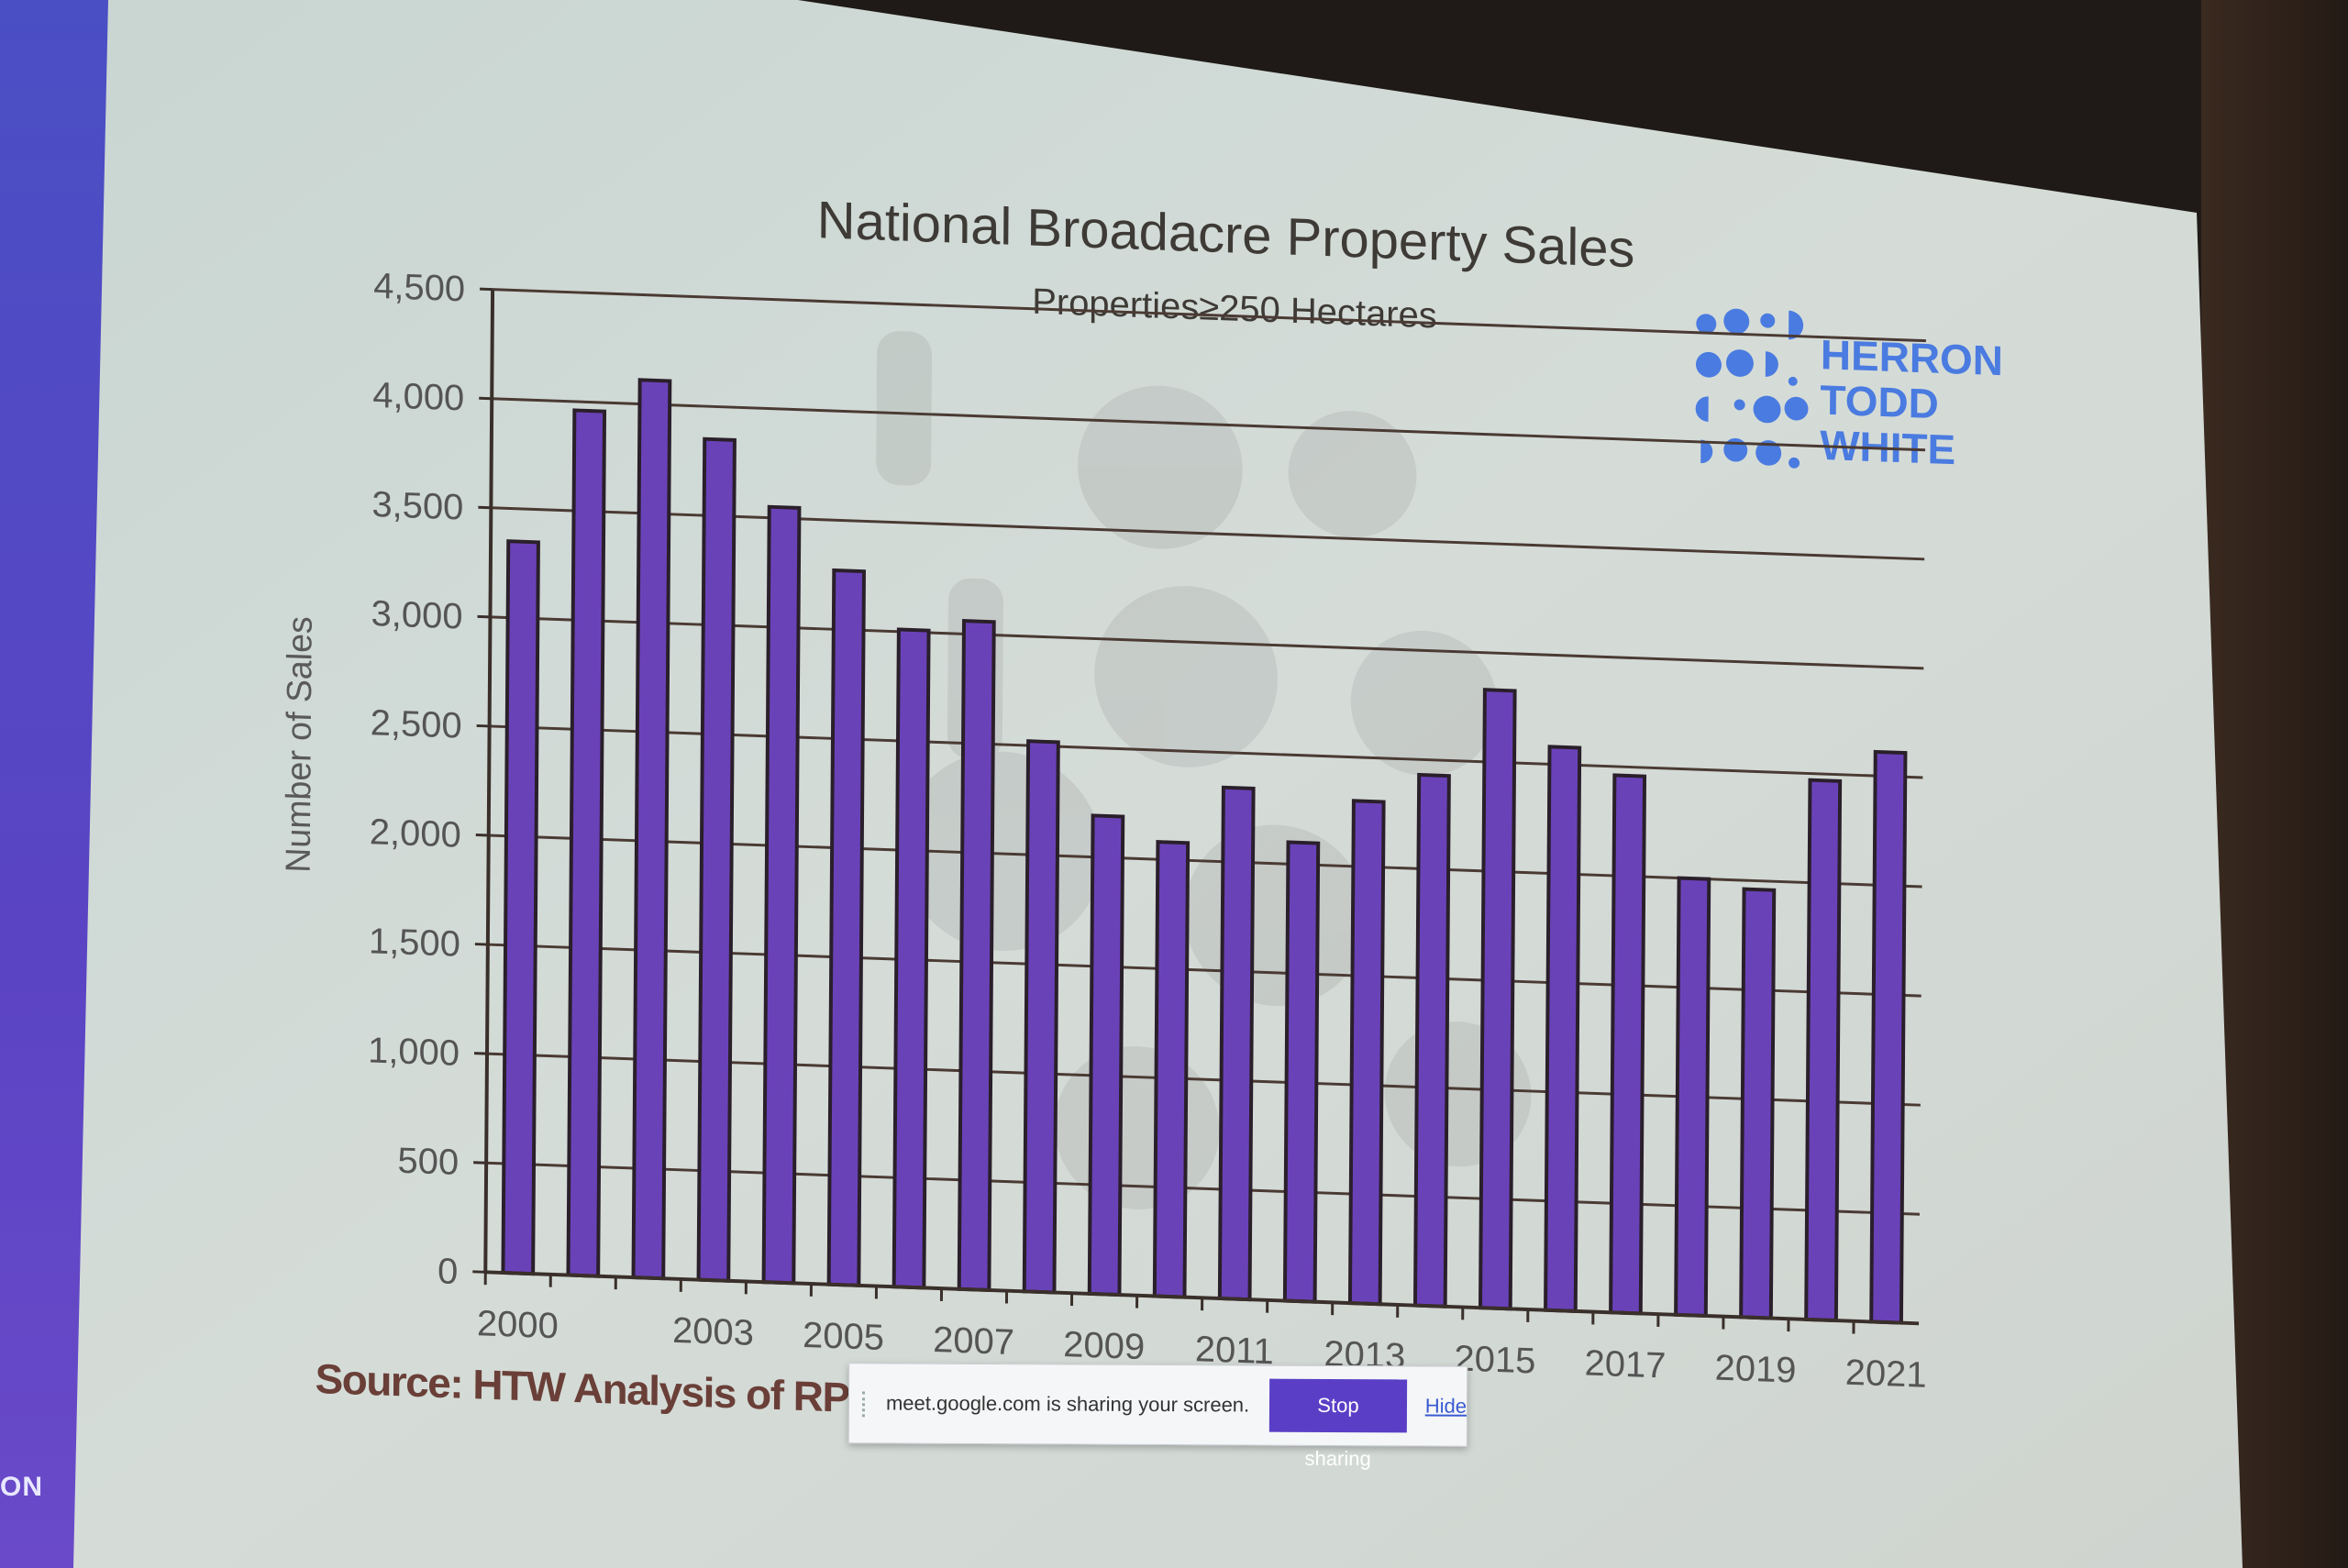 This screenshot has height=1568, width=2348. I want to click on bar-2015, so click(1497, 1000).